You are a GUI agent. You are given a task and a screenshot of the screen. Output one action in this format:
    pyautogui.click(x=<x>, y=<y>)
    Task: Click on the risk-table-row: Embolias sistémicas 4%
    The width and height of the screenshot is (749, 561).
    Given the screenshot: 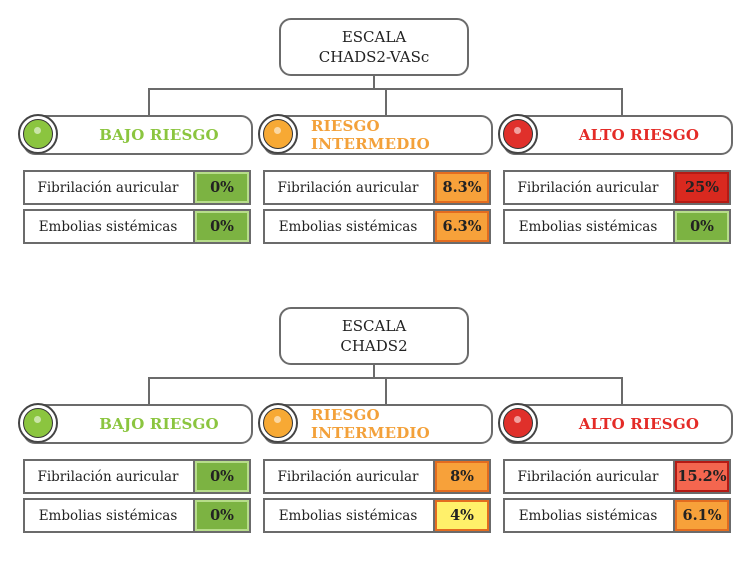 What is the action you would take?
    pyautogui.click(x=377, y=515)
    